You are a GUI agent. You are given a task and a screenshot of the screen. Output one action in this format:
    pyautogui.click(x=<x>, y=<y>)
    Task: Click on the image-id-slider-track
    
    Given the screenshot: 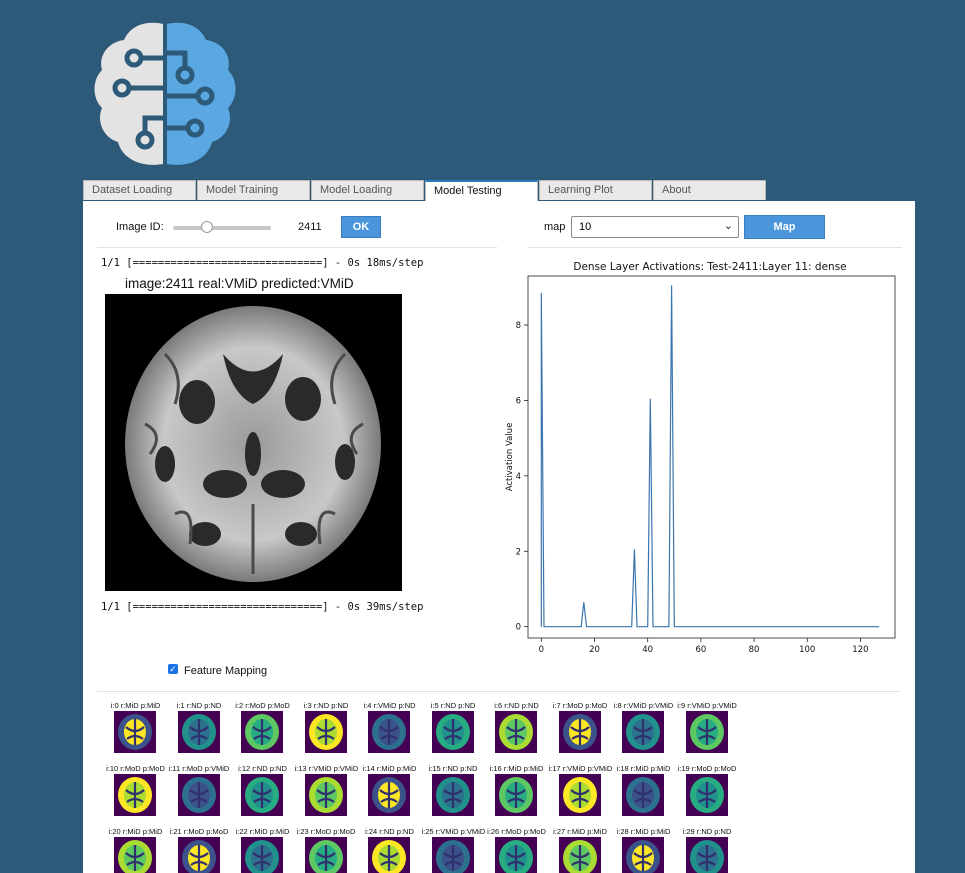 What is the action you would take?
    pyautogui.click(x=222, y=228)
    